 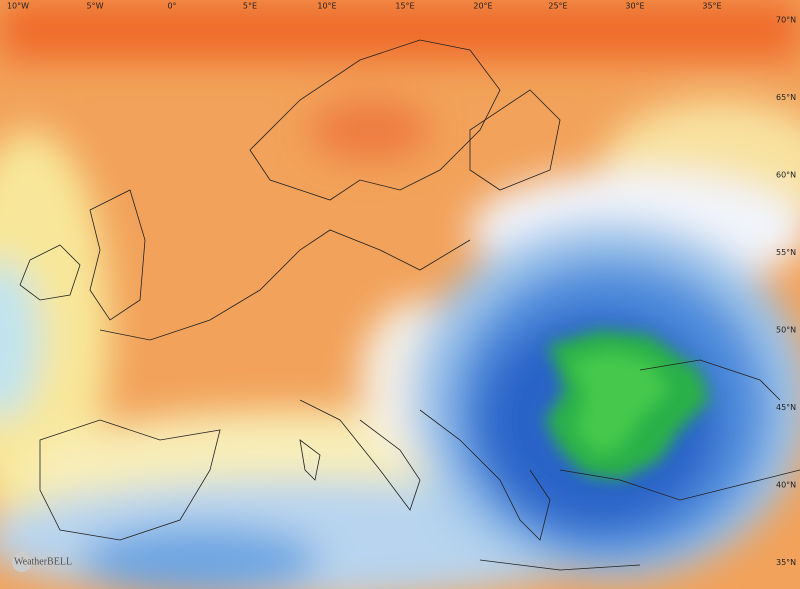 I want to click on longitude-label: 30°E, so click(x=634, y=6).